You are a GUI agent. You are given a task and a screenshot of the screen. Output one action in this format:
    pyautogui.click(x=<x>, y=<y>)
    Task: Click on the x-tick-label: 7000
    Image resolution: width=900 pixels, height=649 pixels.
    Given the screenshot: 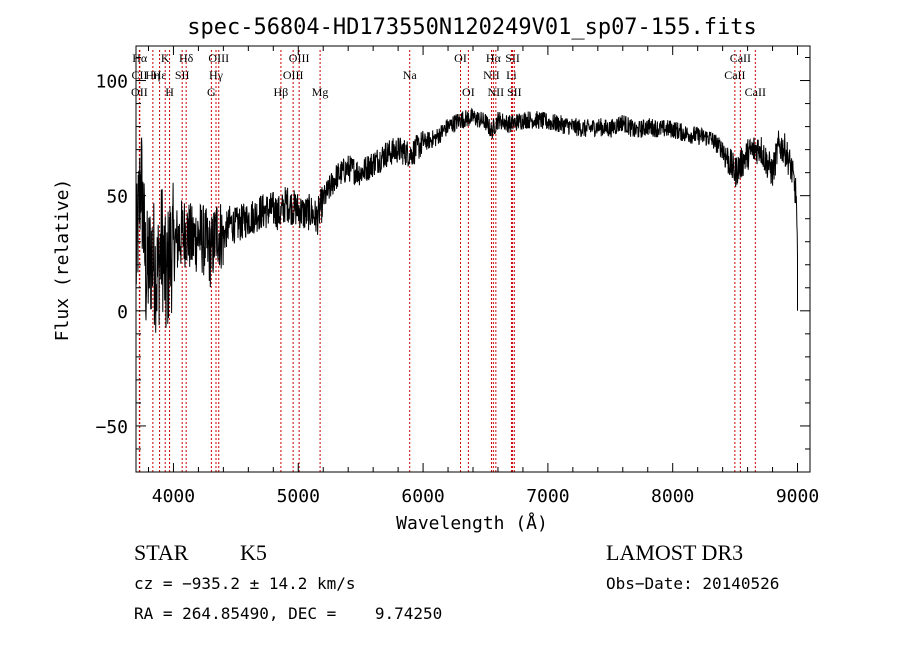 What is the action you would take?
    pyautogui.click(x=547, y=496)
    